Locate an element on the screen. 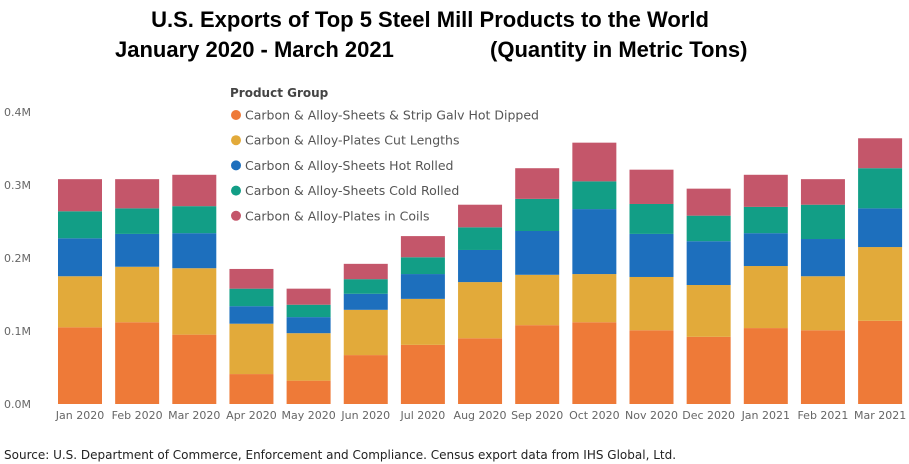 The width and height of the screenshot is (909, 464). legend-label: Carbon & Alloy-Sheets Hot Rolled is located at coordinates (349, 165).